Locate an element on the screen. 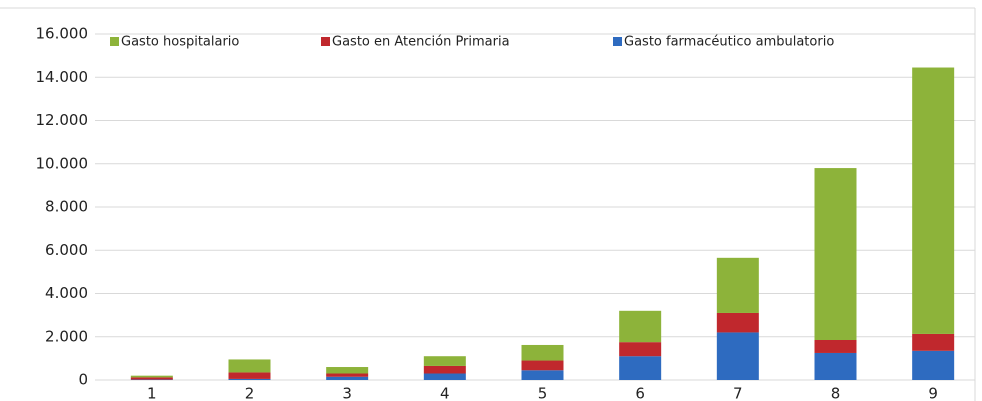  y-tick-label: 4.000 is located at coordinates (66, 293).